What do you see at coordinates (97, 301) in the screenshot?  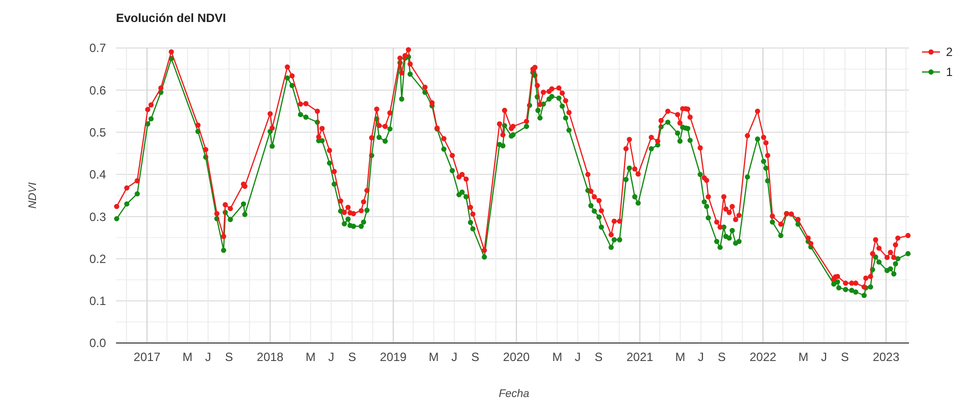 I see `y-tick-label: 0.1` at bounding box center [97, 301].